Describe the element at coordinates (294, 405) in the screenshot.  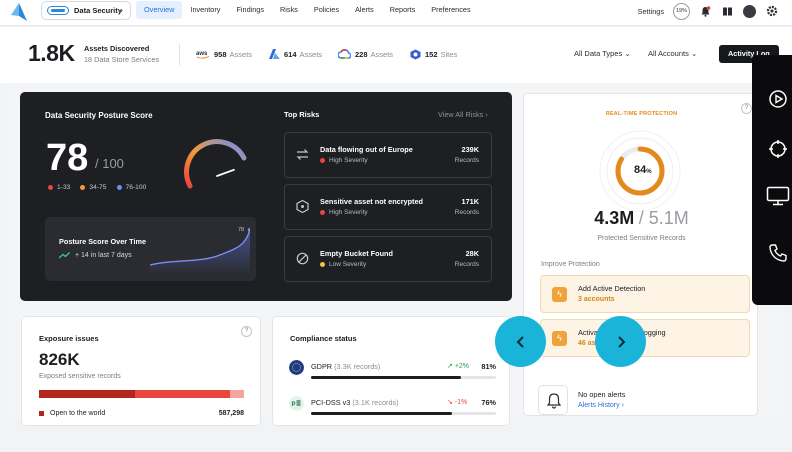
I see `svg-text: P` at that location.